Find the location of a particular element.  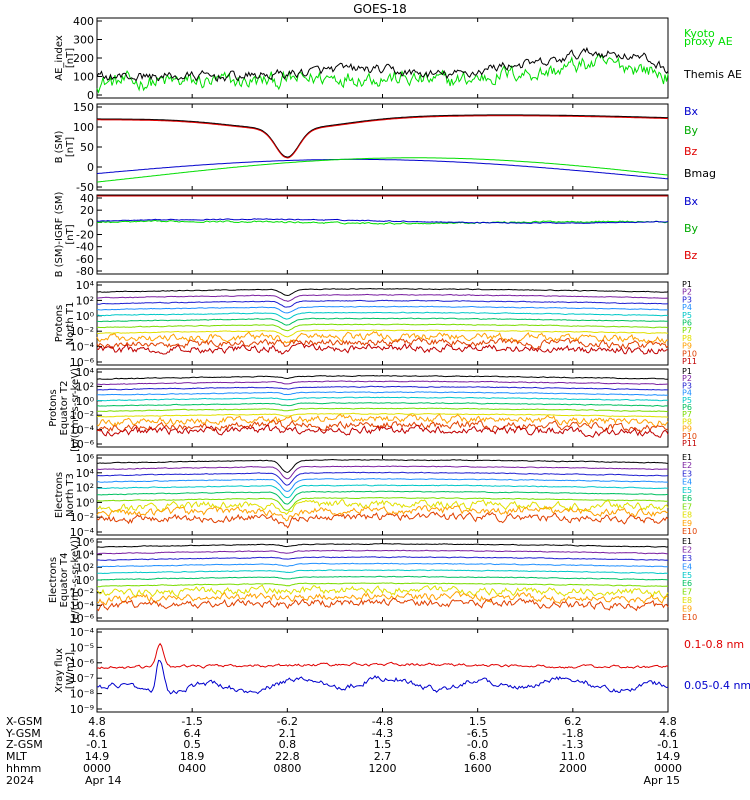

xray-short-line is located at coordinates (382, 677).